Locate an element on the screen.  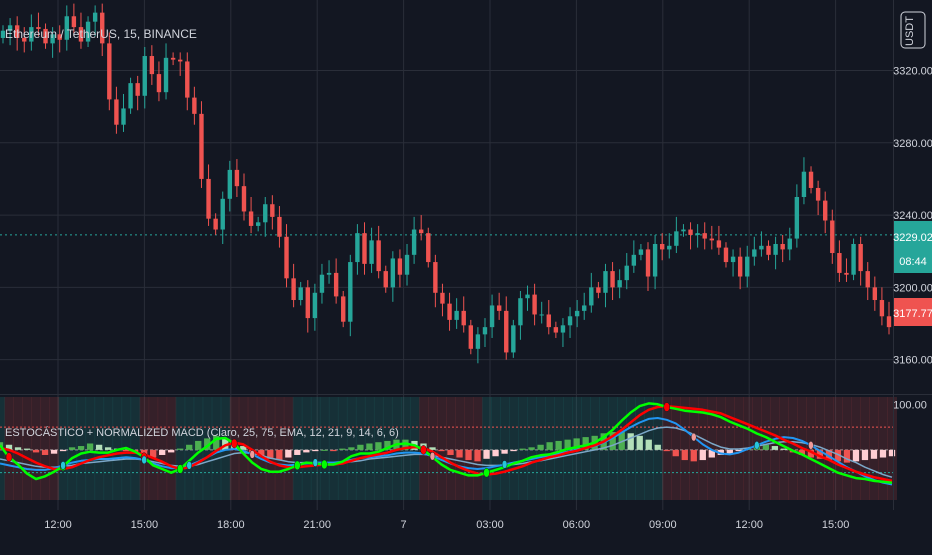
x-tick-label: 12:00 is located at coordinates (58, 525).